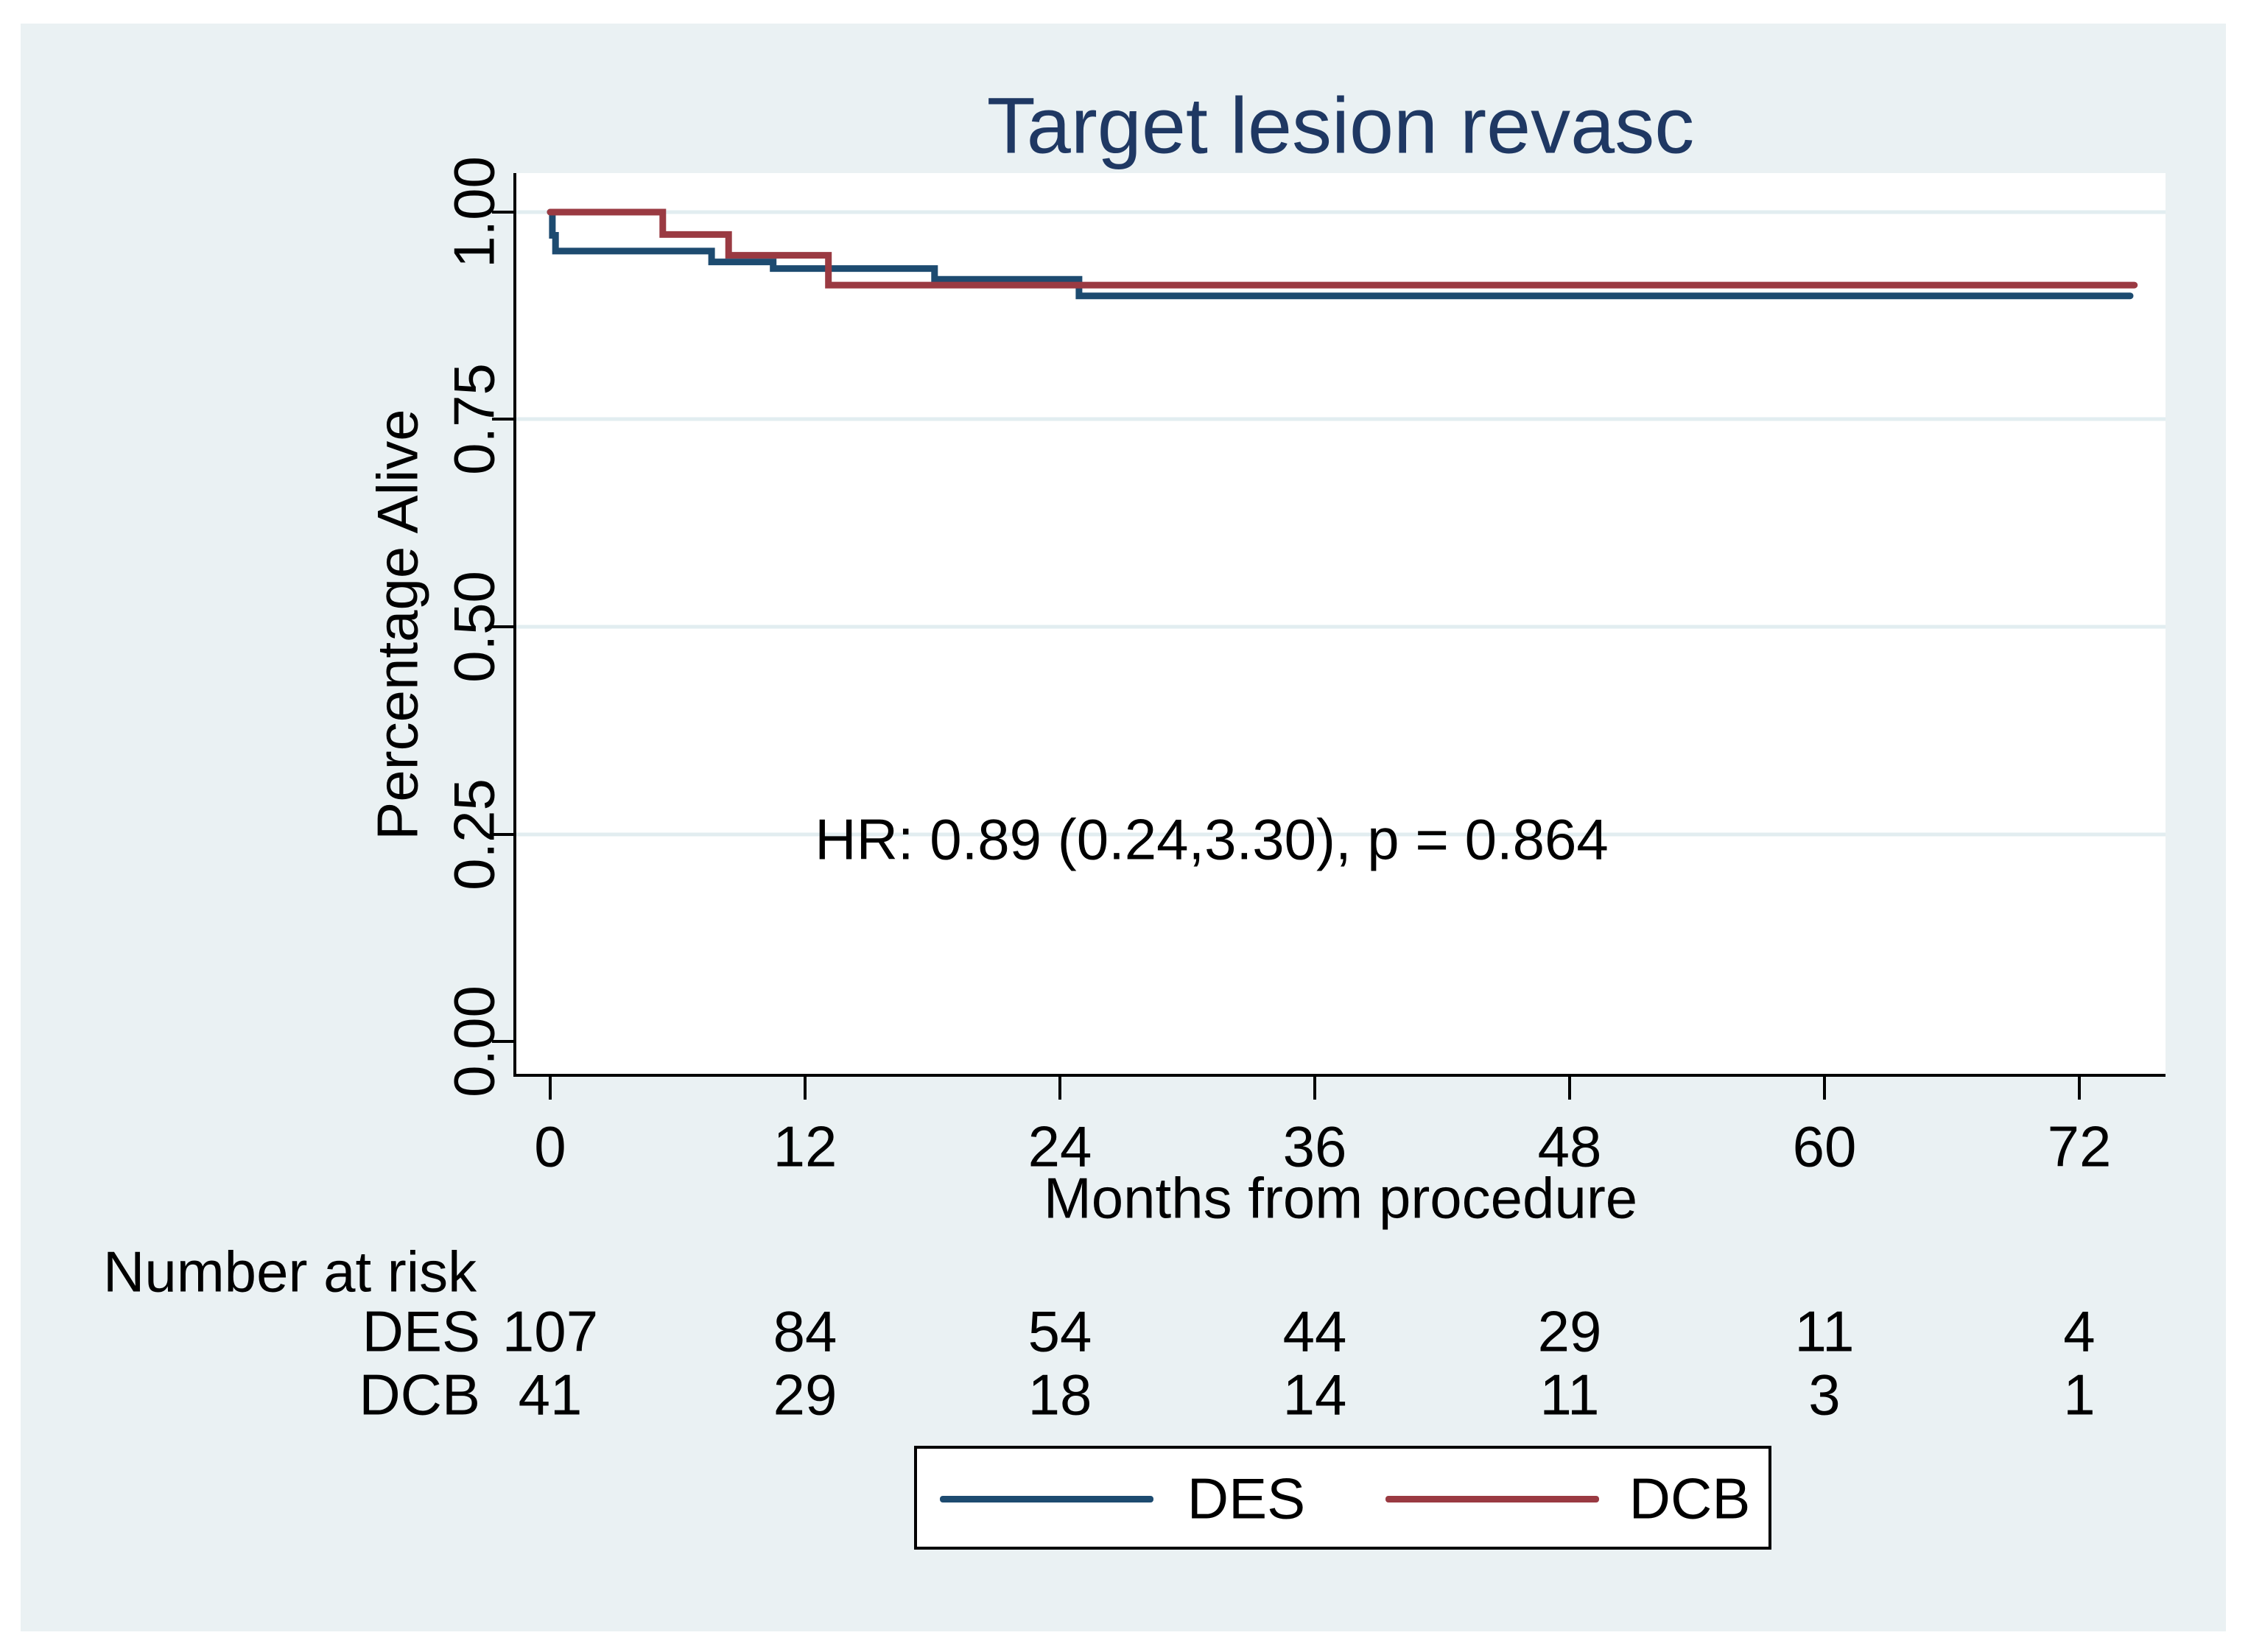 The width and height of the screenshot is (2248, 1652). I want to click on risk-value: 107, so click(550, 1331).